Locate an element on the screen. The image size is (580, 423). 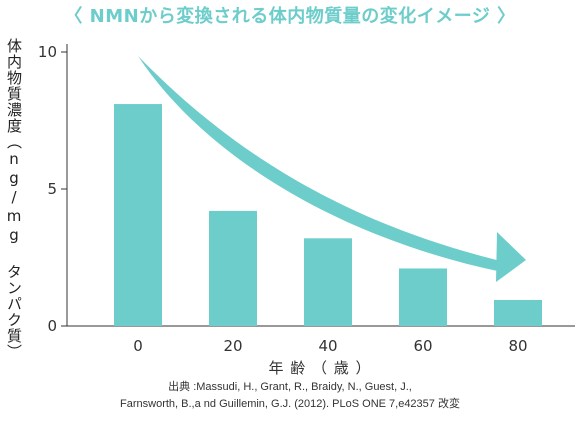
x-axis-label: 年 齢 （ 歳 ） is located at coordinates (319, 368).